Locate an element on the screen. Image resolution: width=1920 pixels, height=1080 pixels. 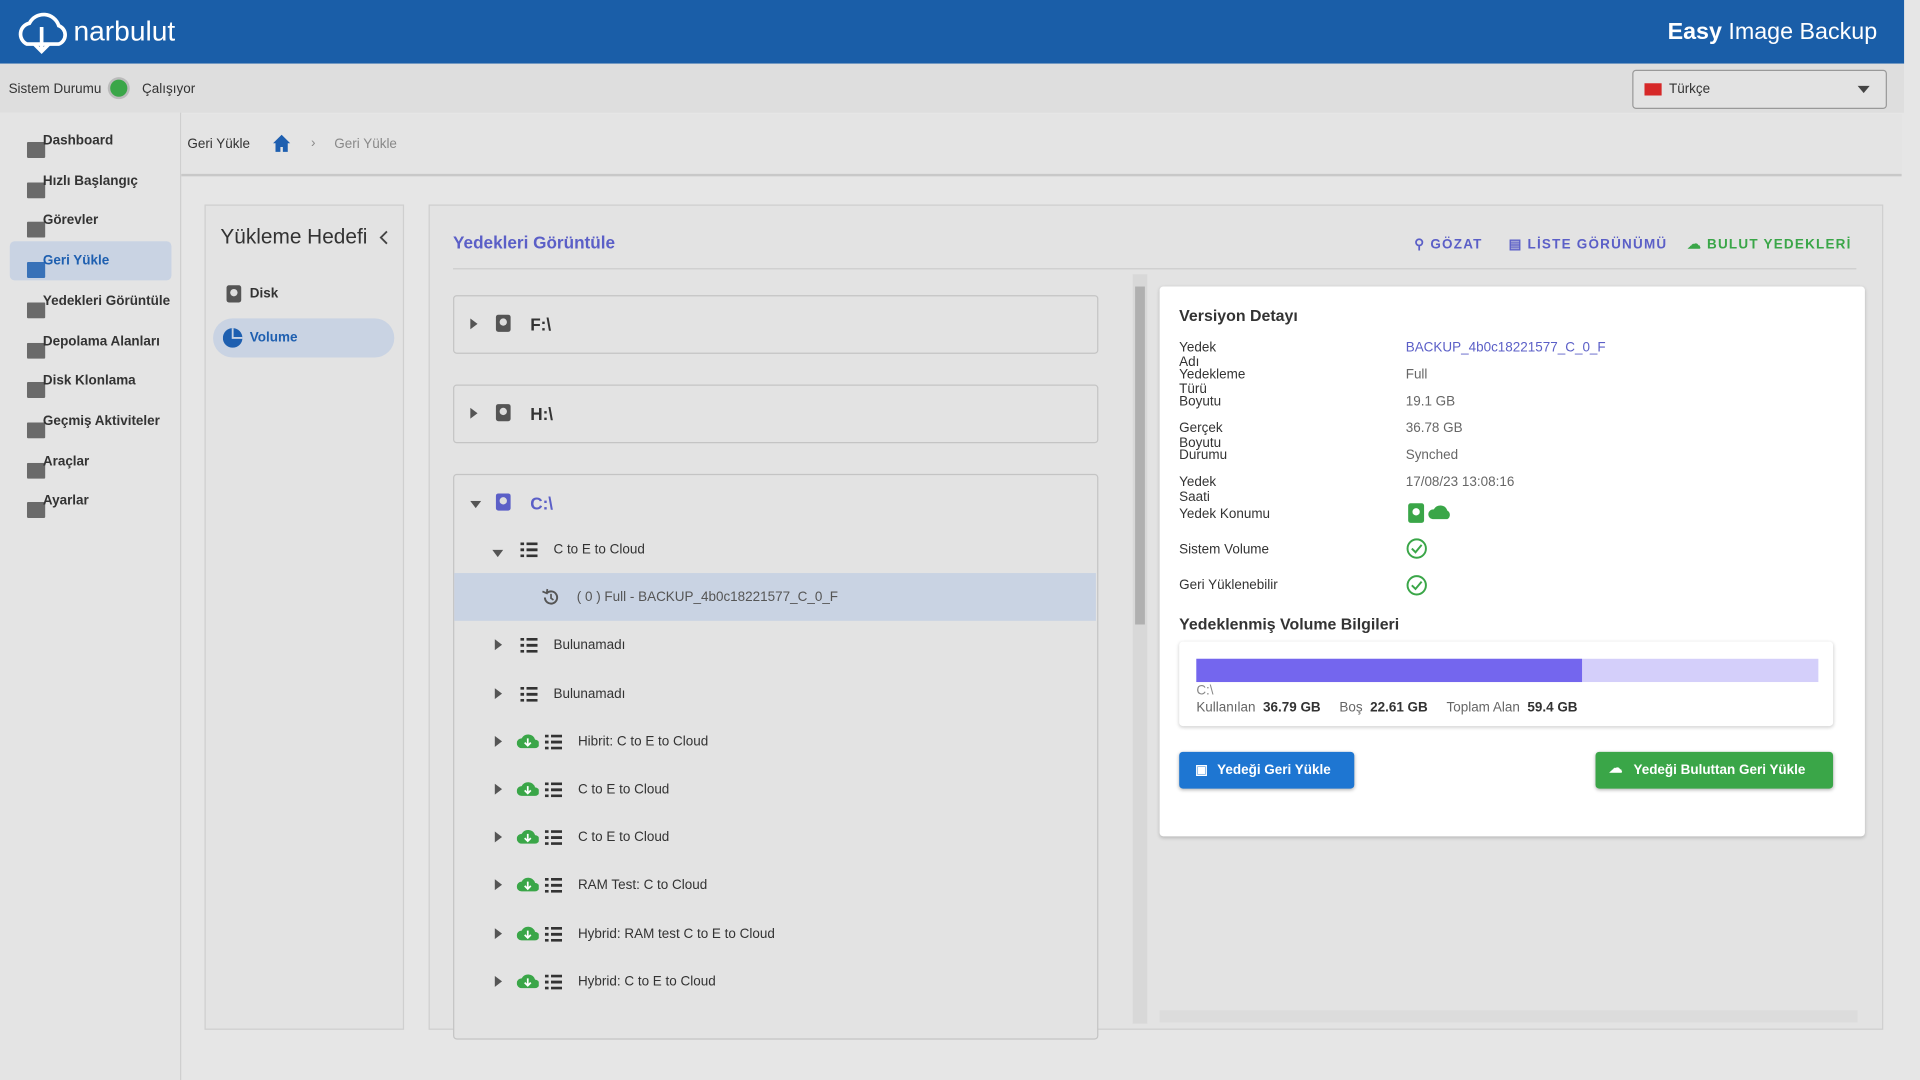
browse-button: ⚲ GÖZAT is located at coordinates (1448, 245).